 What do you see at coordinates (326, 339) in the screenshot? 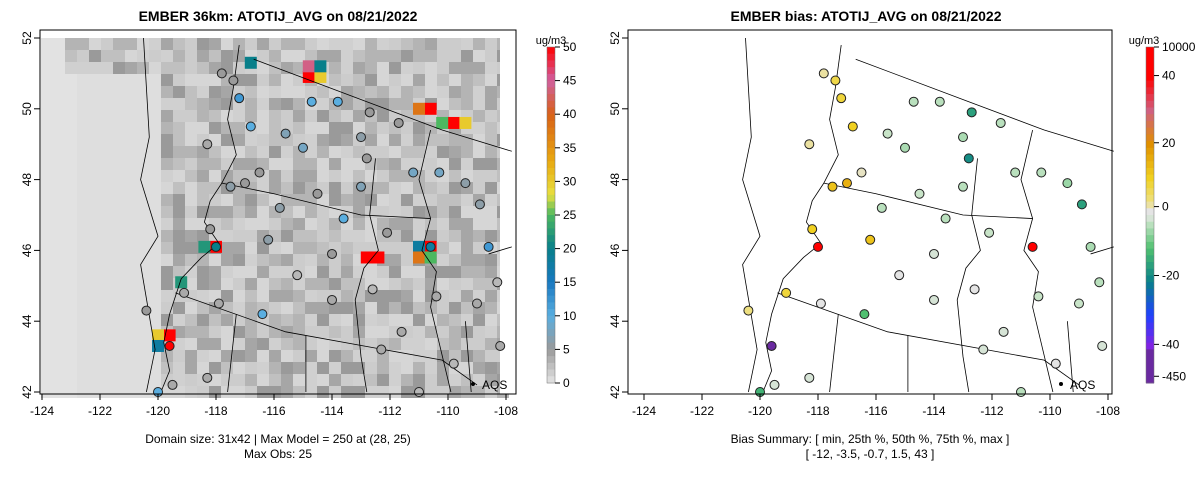
I see `state-border` at bounding box center [326, 339].